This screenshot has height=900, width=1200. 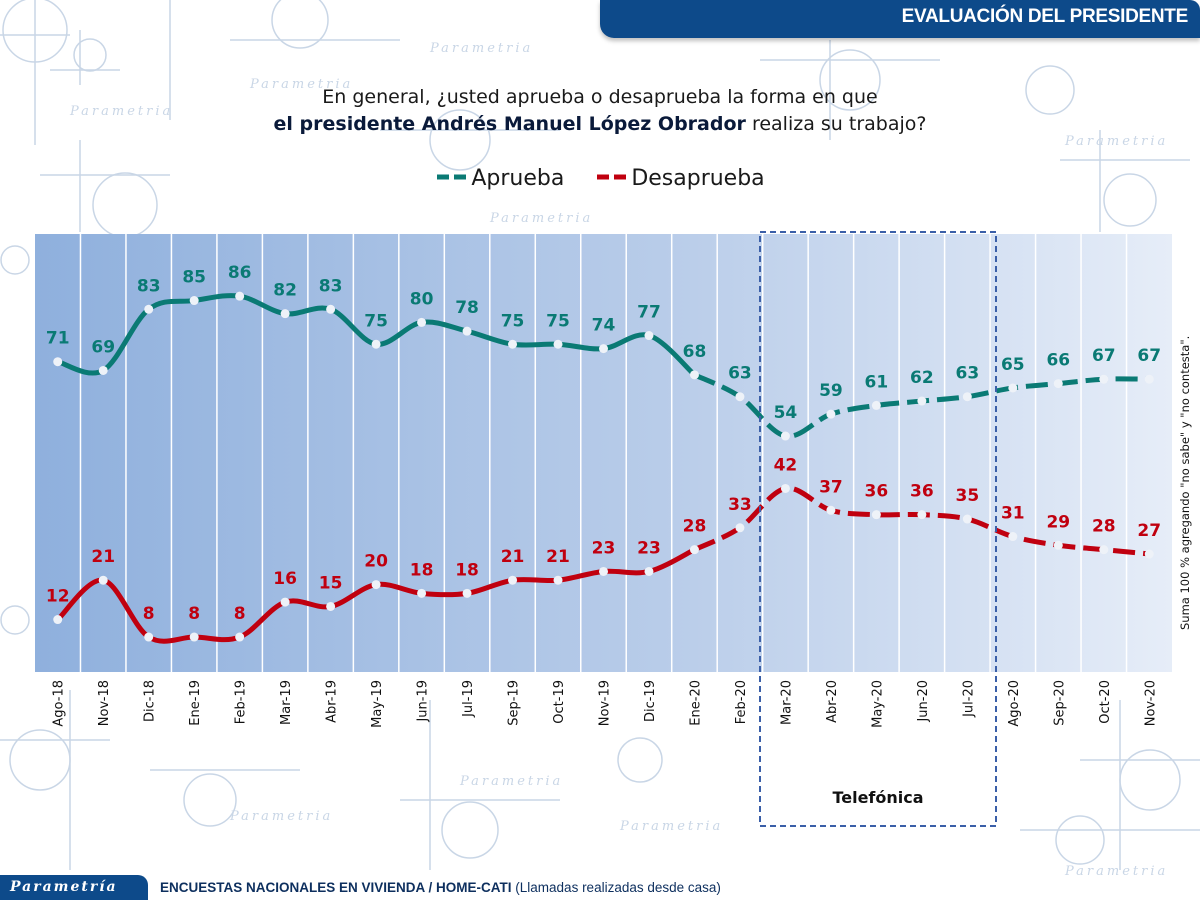 I want to click on x-tick-label: Ago-20, so click(x=1014, y=703).